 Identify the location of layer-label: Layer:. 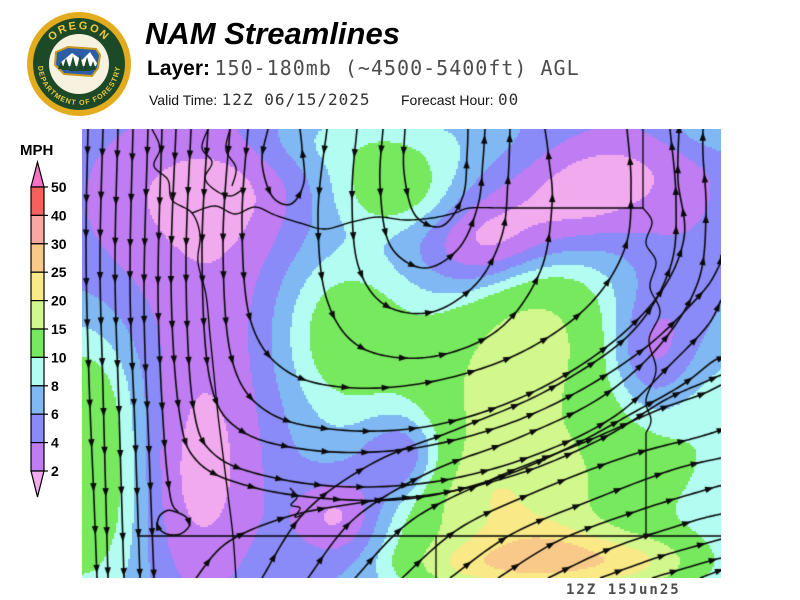
(179, 68).